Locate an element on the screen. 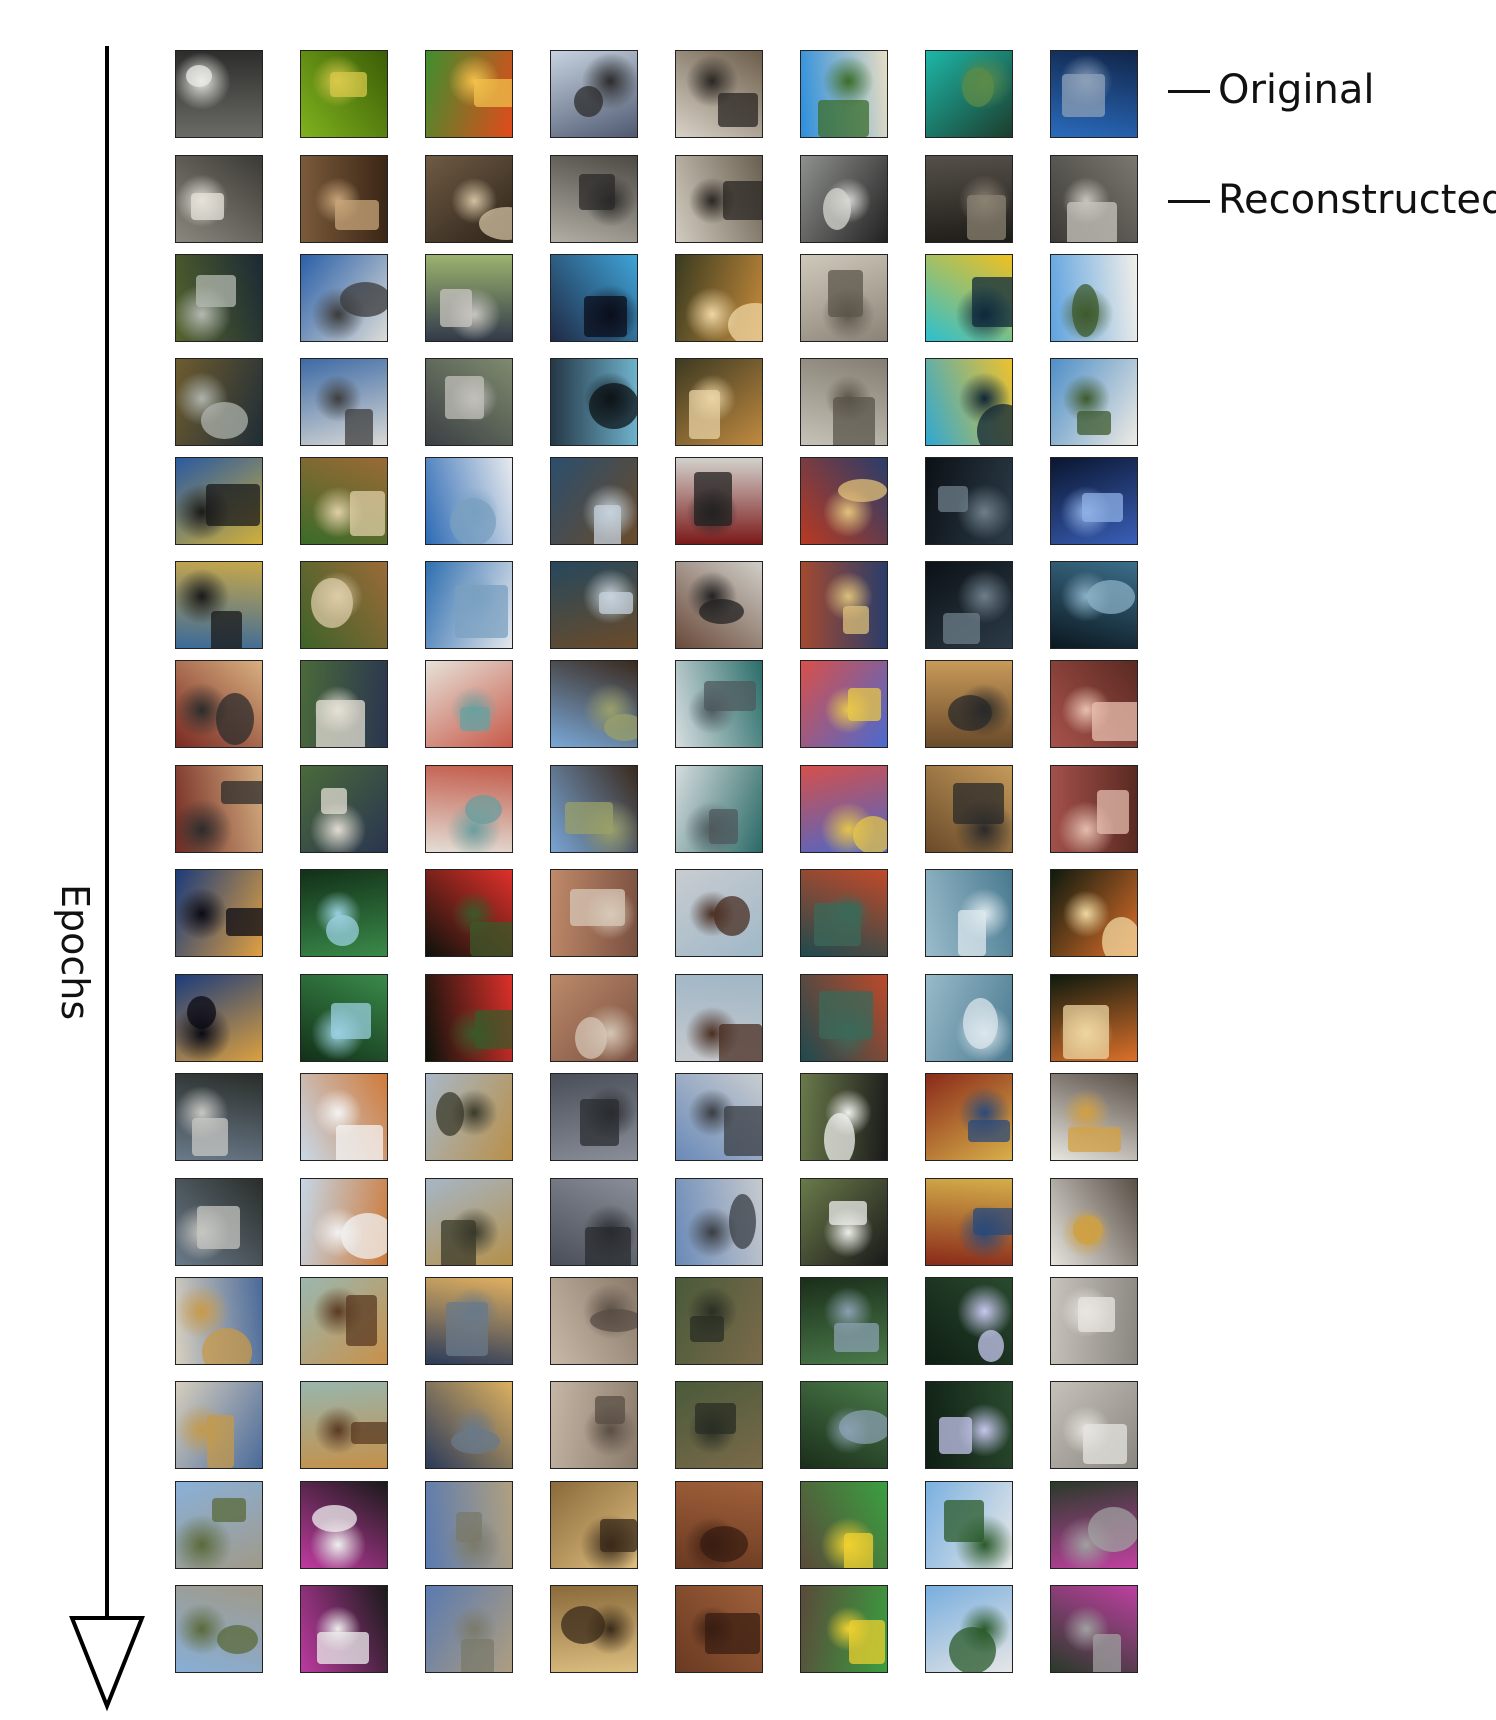  thumbnail-reconstructed-orange-fungus is located at coordinates (1094, 1018).